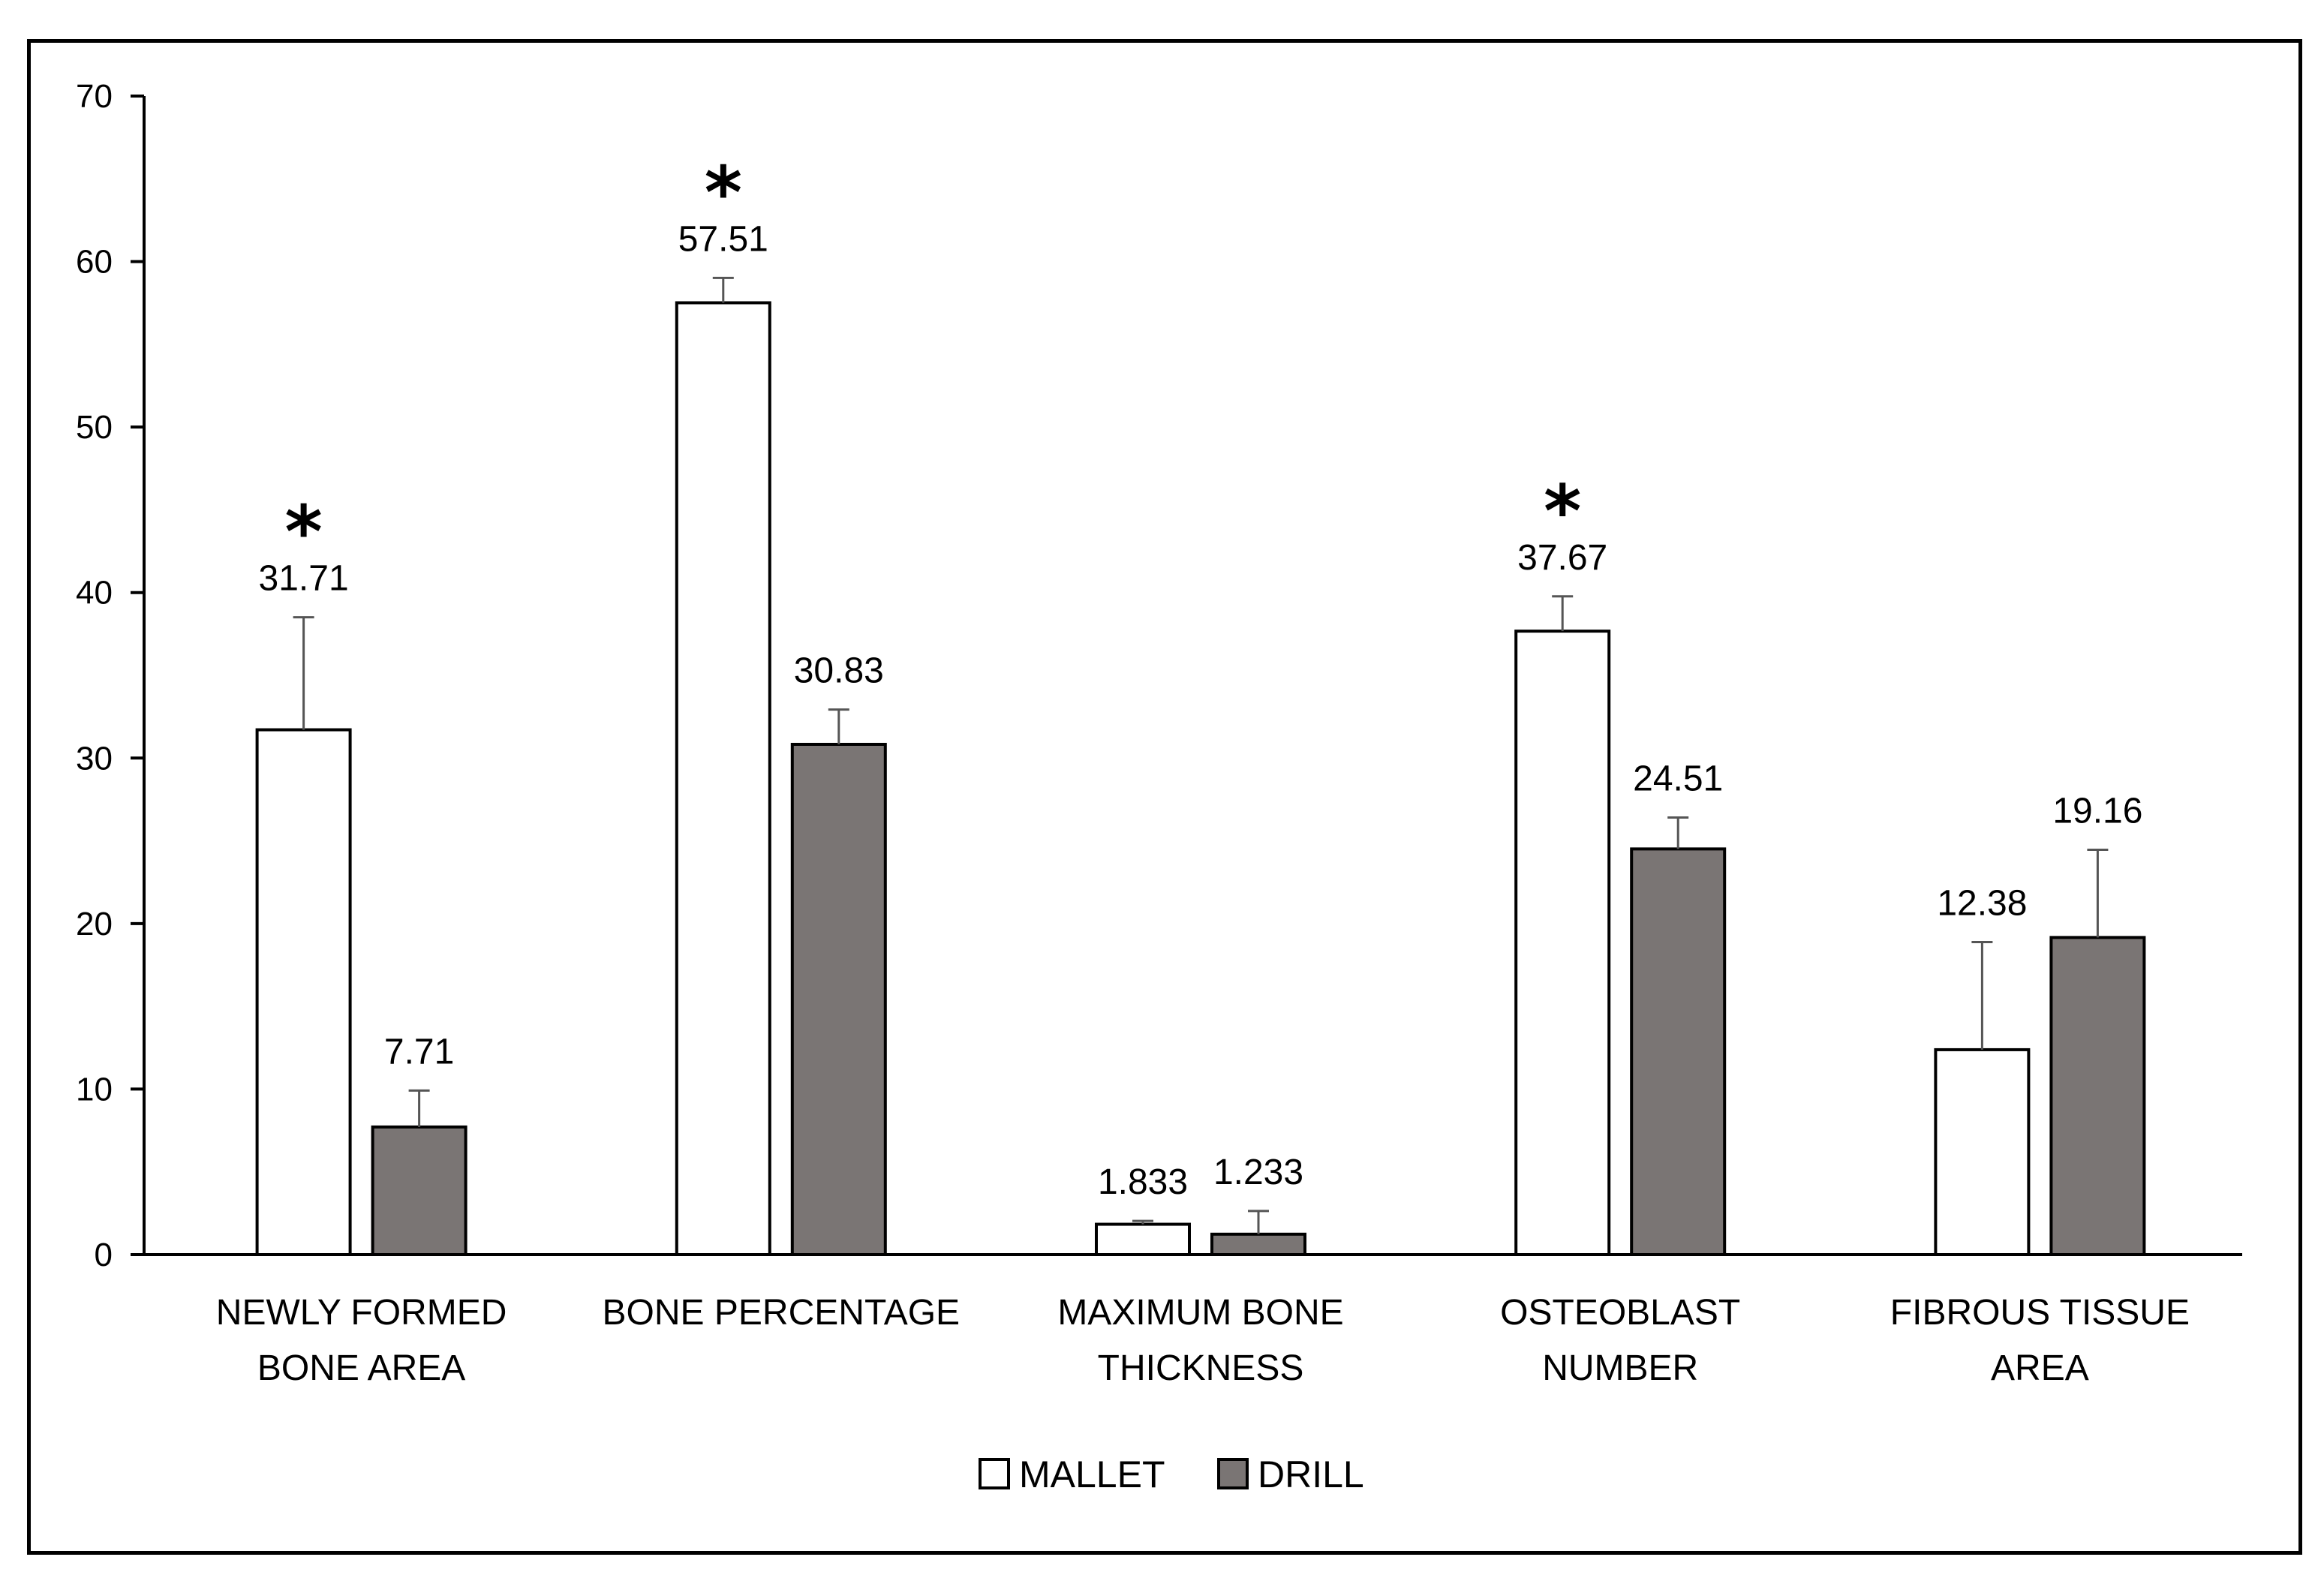 Image resolution: width=2324 pixels, height=1578 pixels. What do you see at coordinates (2040, 1313) in the screenshot?
I see `x-tick-label: FIBROUS TISSUE` at bounding box center [2040, 1313].